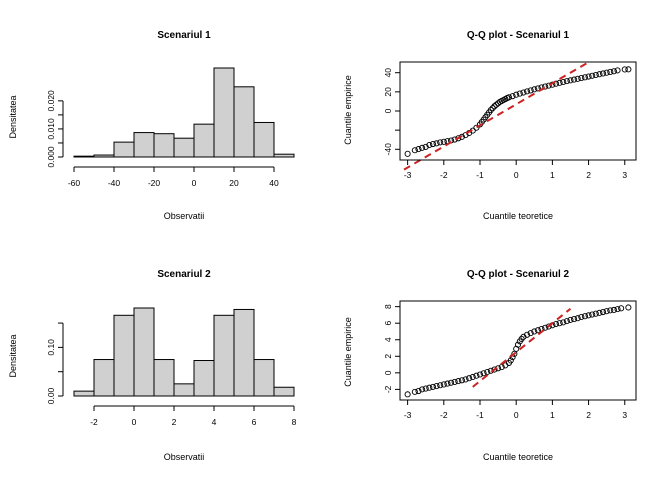 Image resolution: width=672 pixels, height=480 pixels. Describe the element at coordinates (522, 347) in the screenshot. I see `qq-line` at that location.